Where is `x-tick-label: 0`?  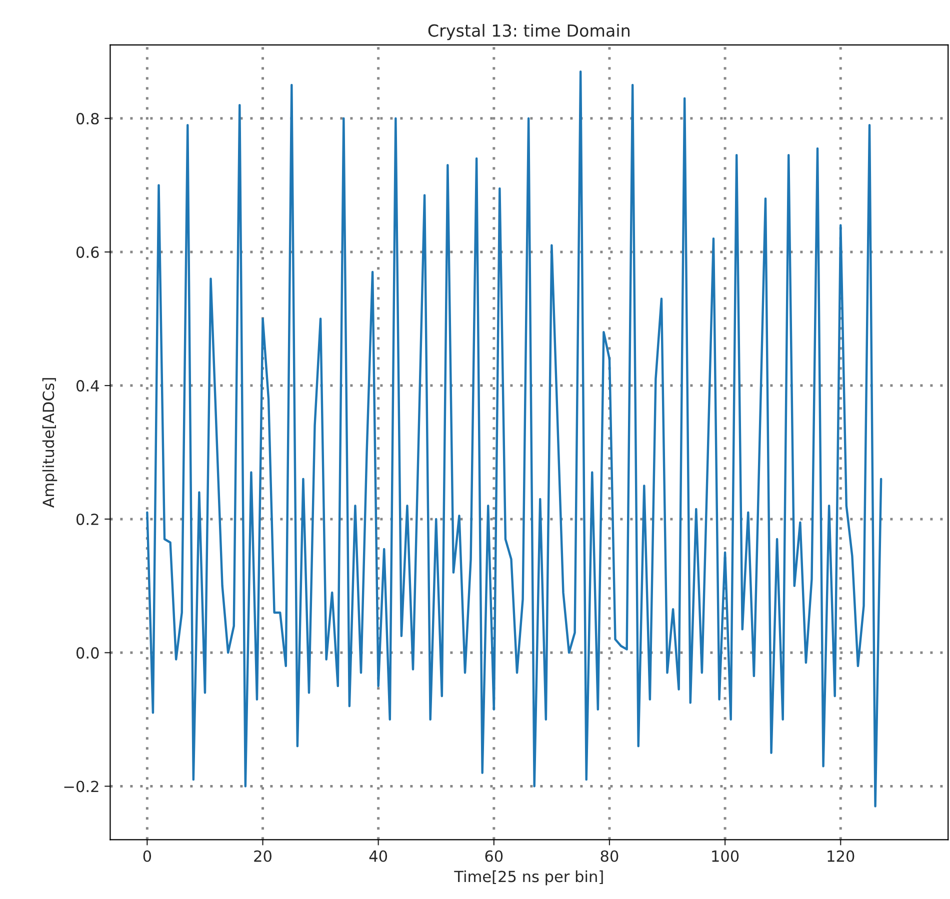 x-tick-label: 0 is located at coordinates (147, 856).